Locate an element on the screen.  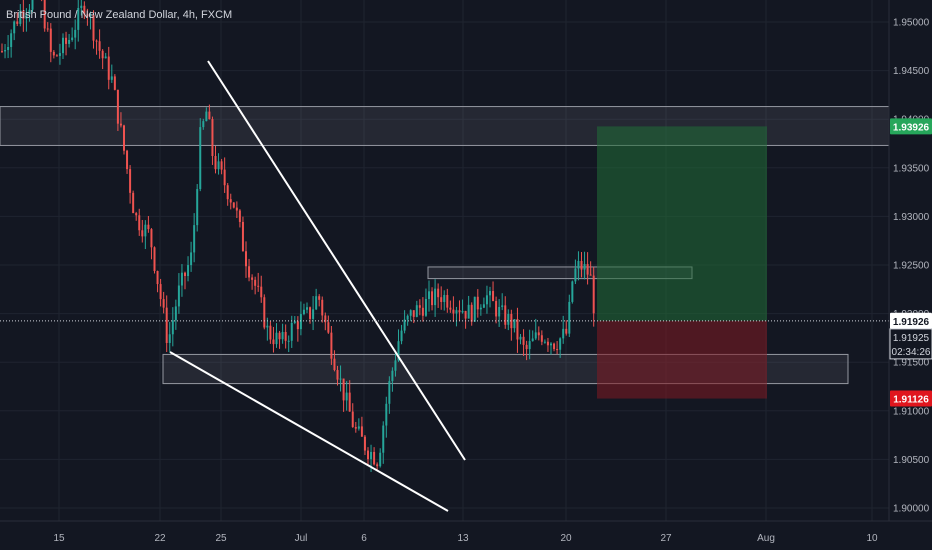
time-axis: 15 22 25 Jul 6 13 20 27 Aug 10 is located at coordinates (465, 538).